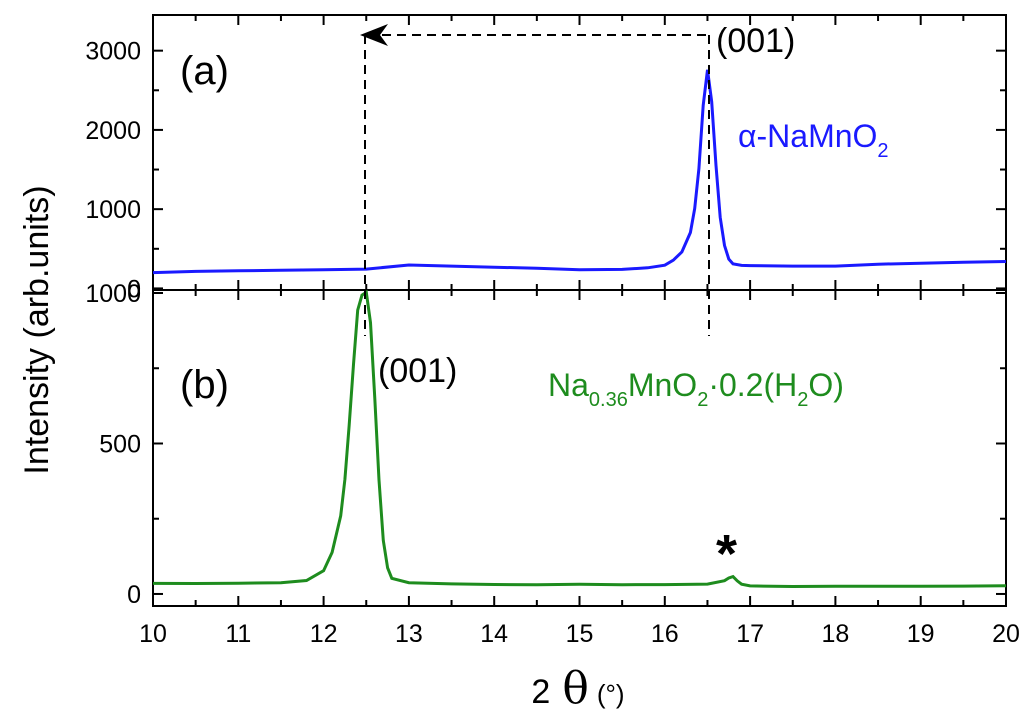 The width and height of the screenshot is (1029, 717). I want to click on y-axis-title: Intensity (arb.units), so click(37, 329).